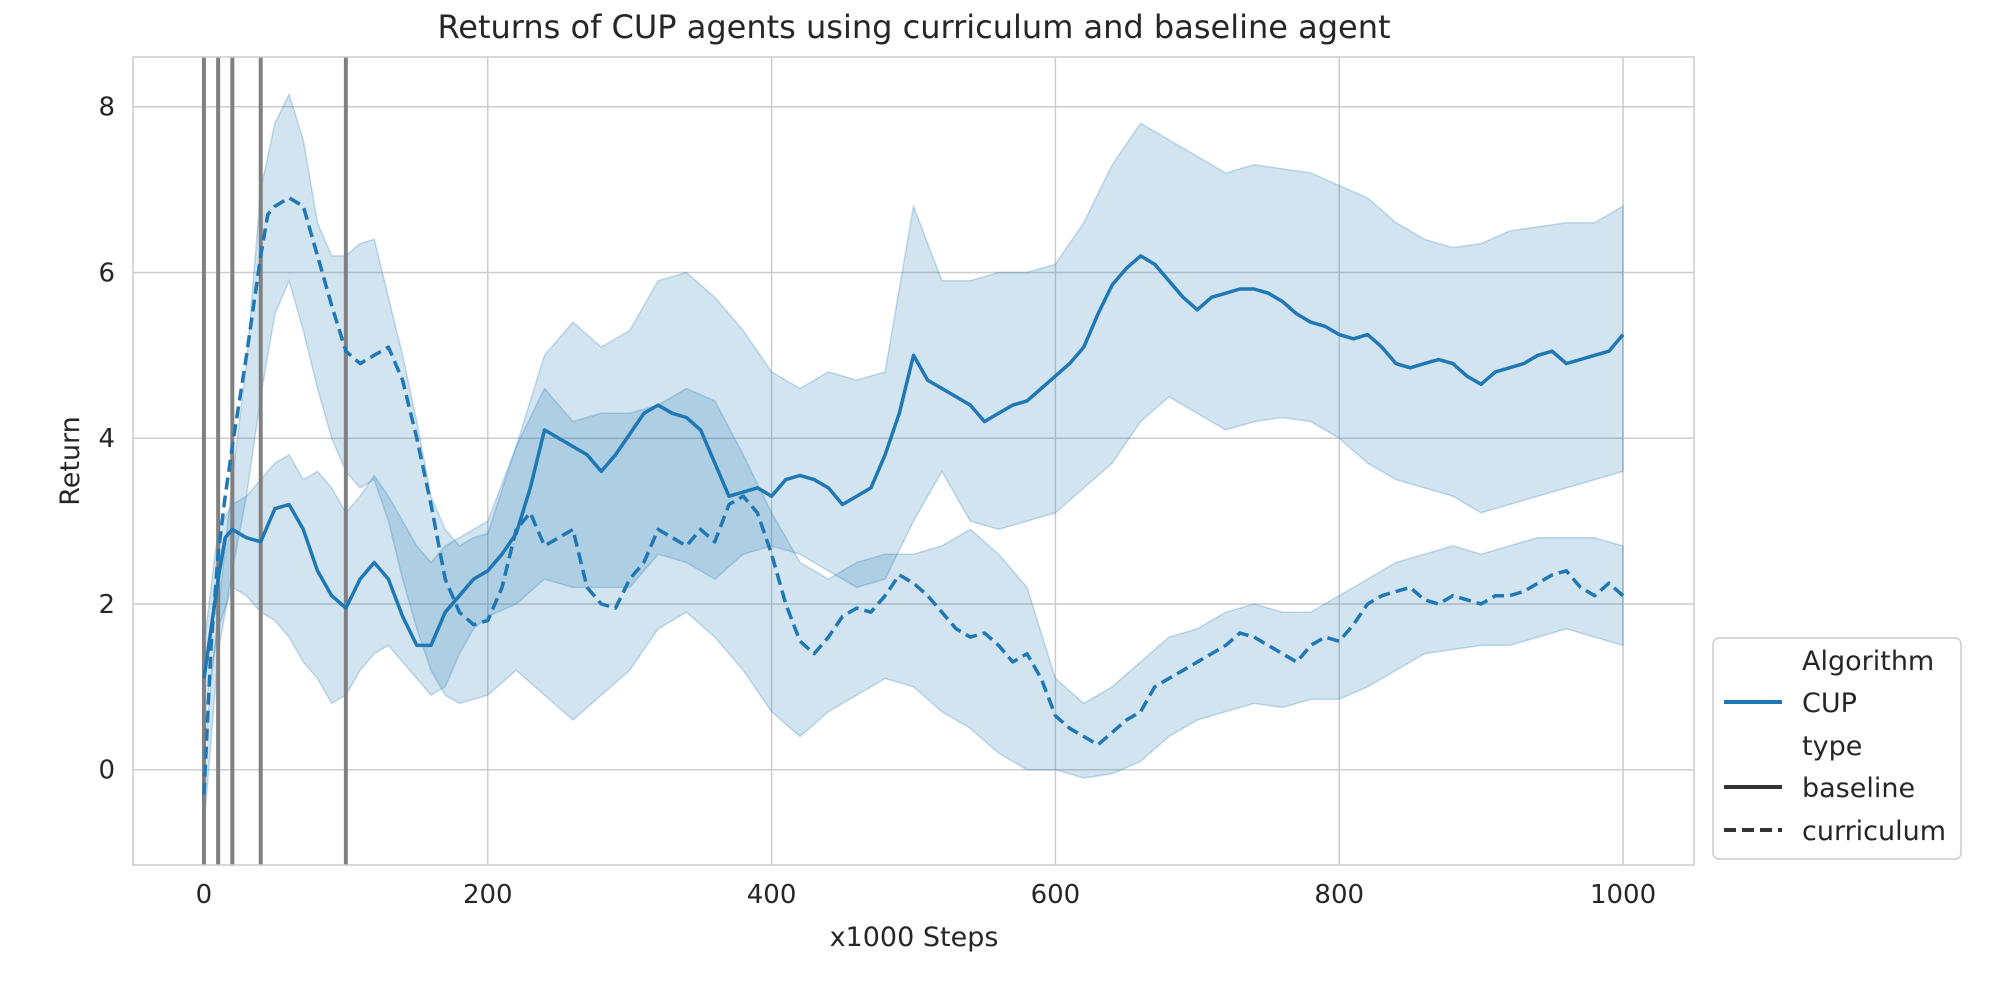 Image resolution: width=2000 pixels, height=1000 pixels. What do you see at coordinates (106, 439) in the screenshot?
I see `y-tick-label: 4` at bounding box center [106, 439].